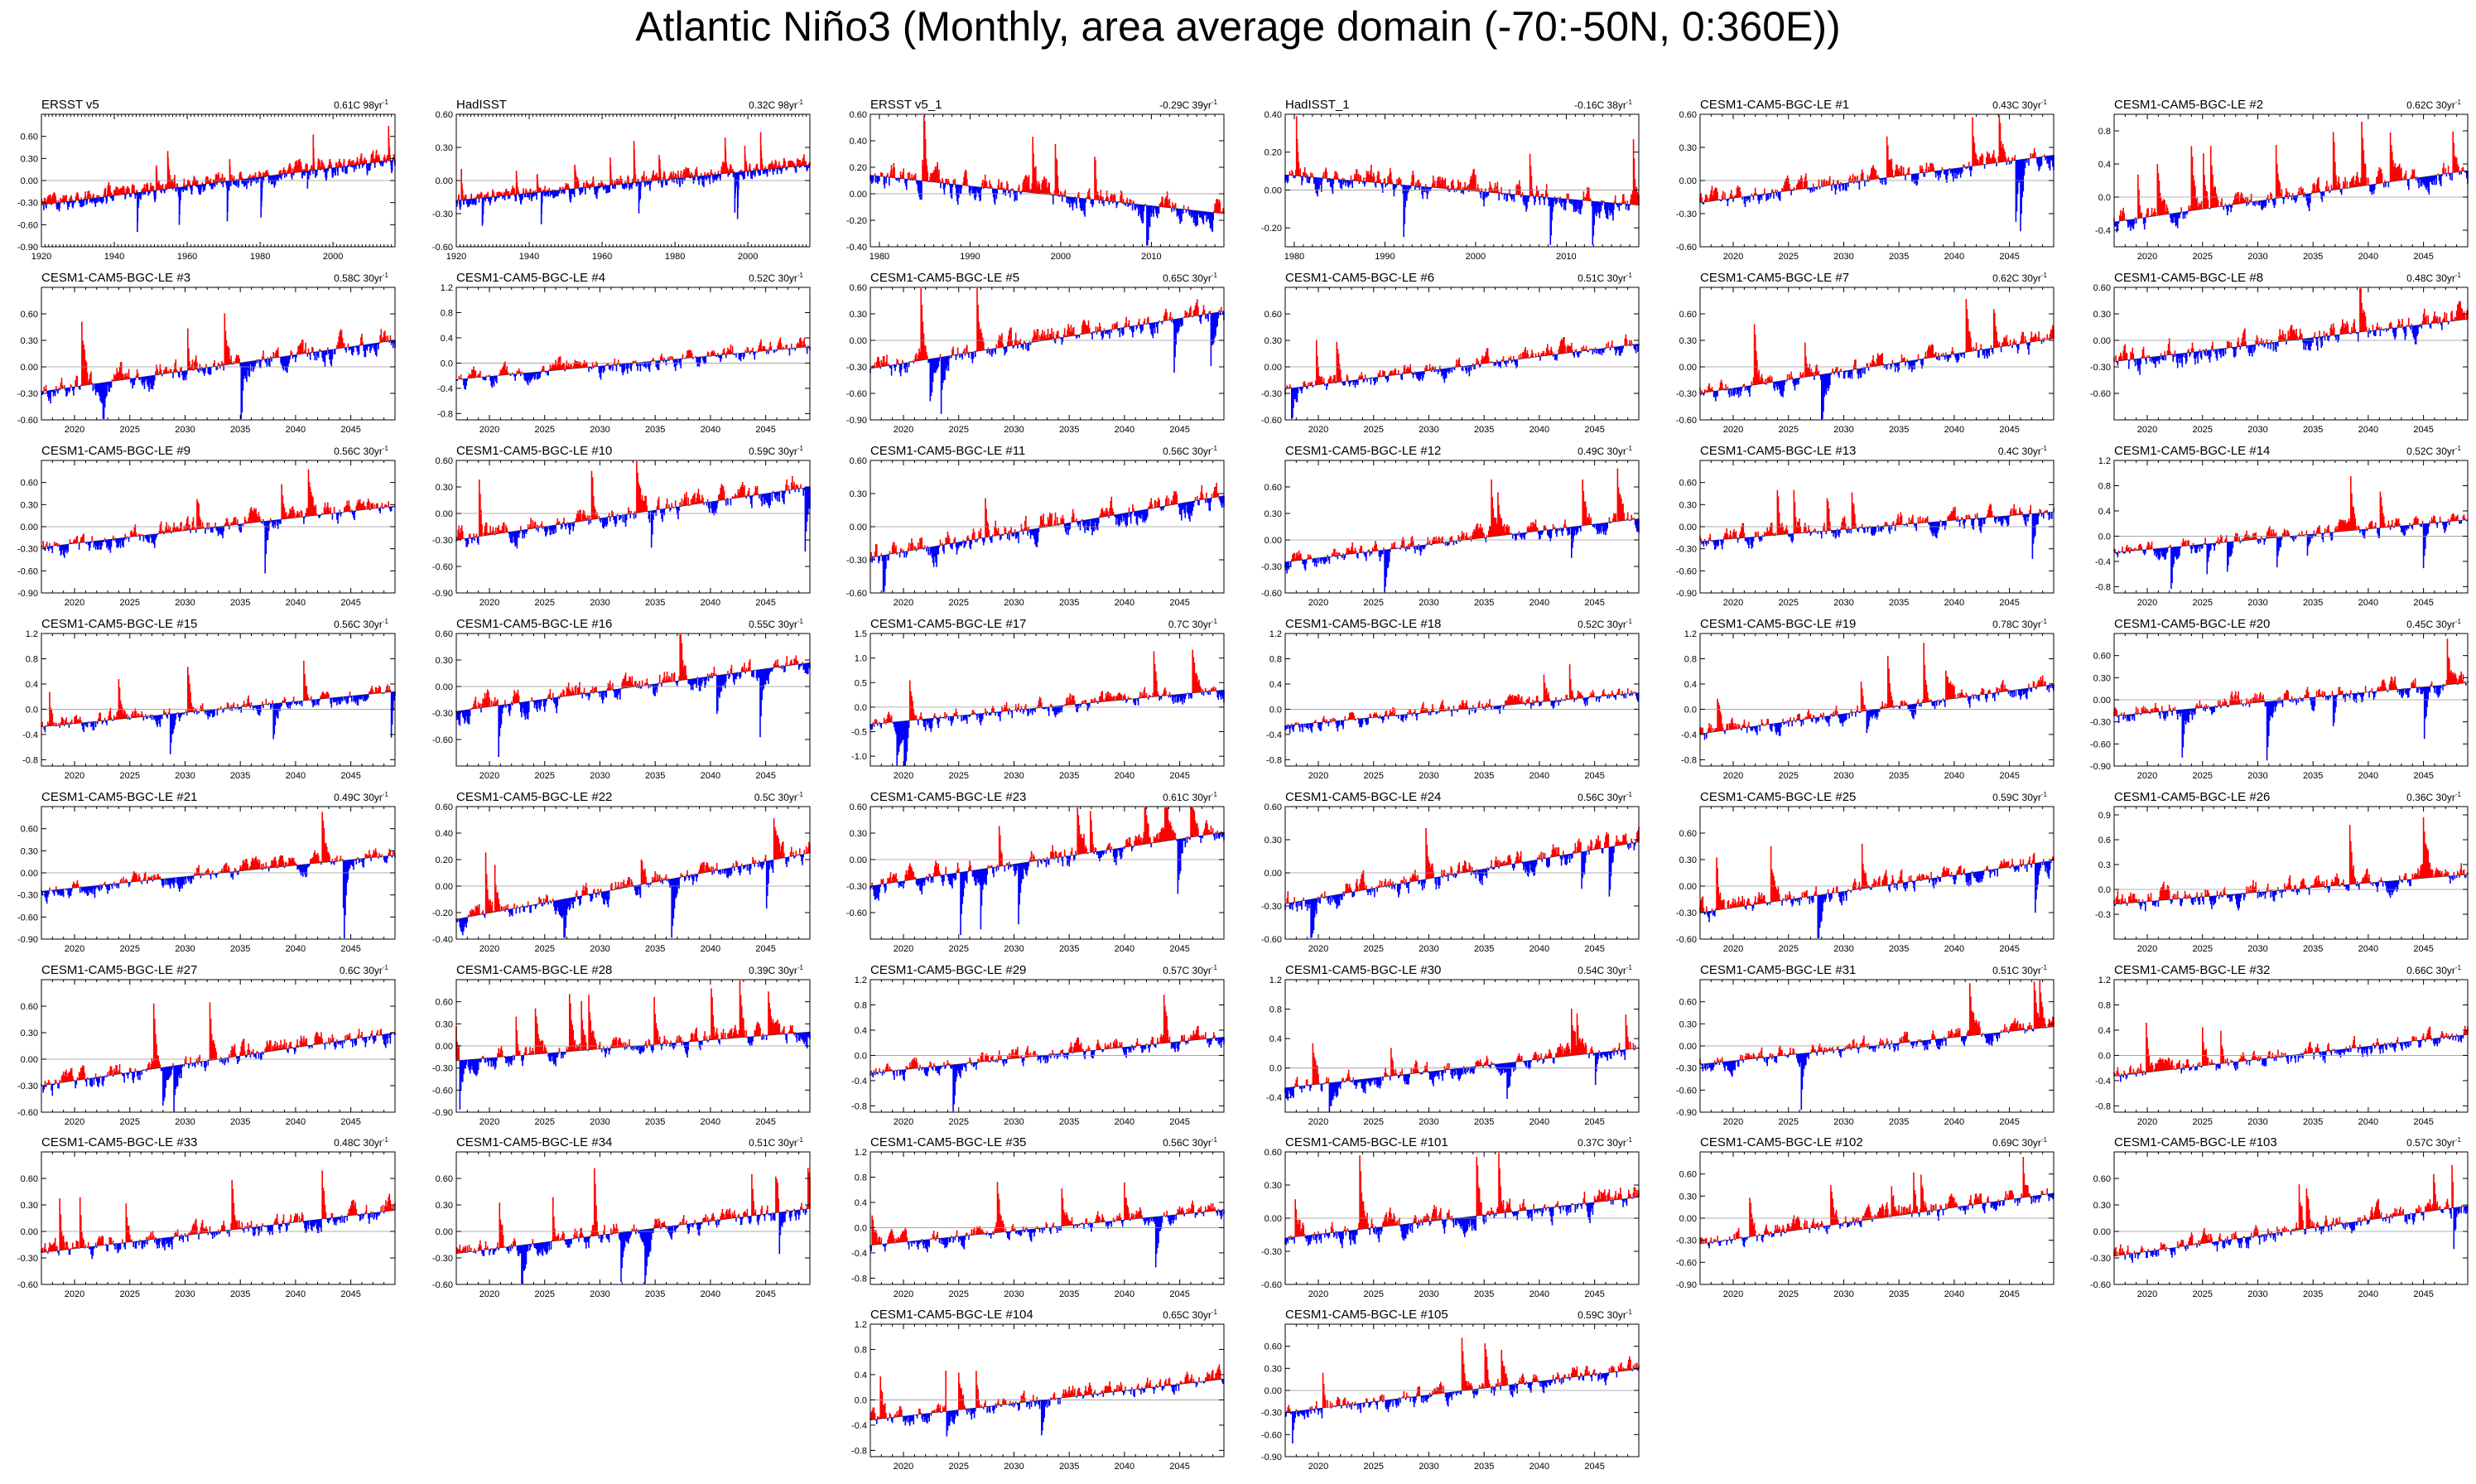  Describe the element at coordinates (948, 970) in the screenshot. I see `panel-title: CESM1-CAM5-BGC-LE #29` at that location.